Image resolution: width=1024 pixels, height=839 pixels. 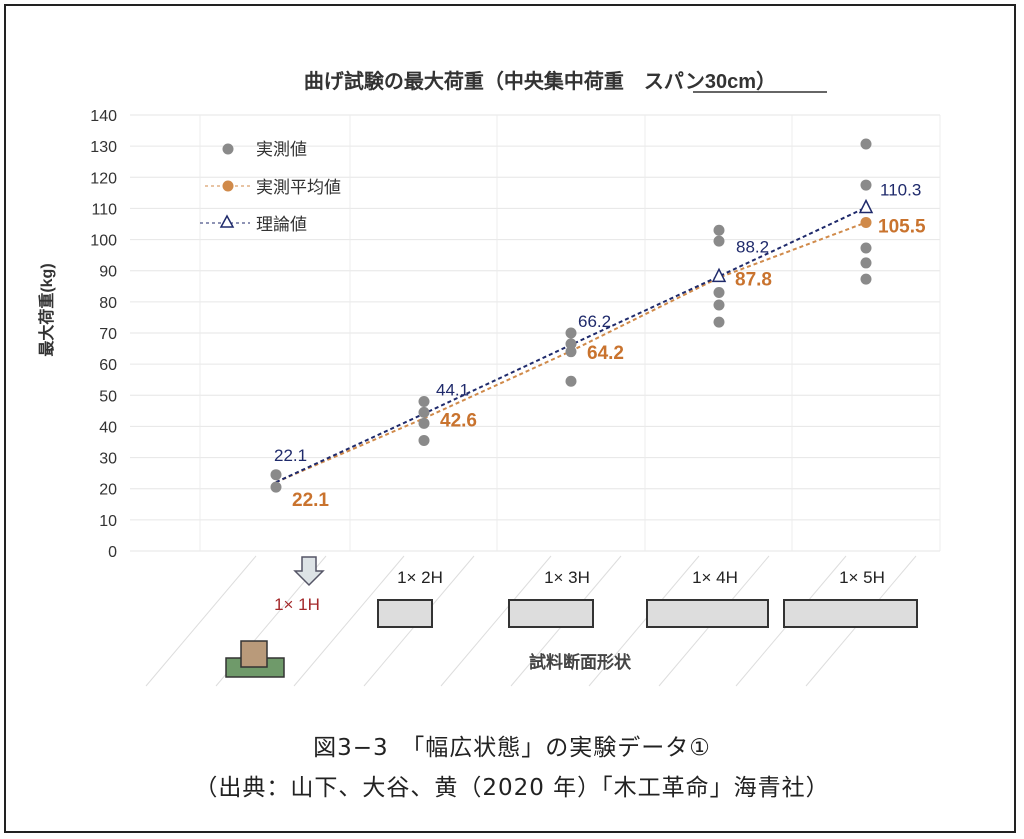 What do you see at coordinates (108, 490) in the screenshot?
I see `y-tick-label: 20` at bounding box center [108, 490].